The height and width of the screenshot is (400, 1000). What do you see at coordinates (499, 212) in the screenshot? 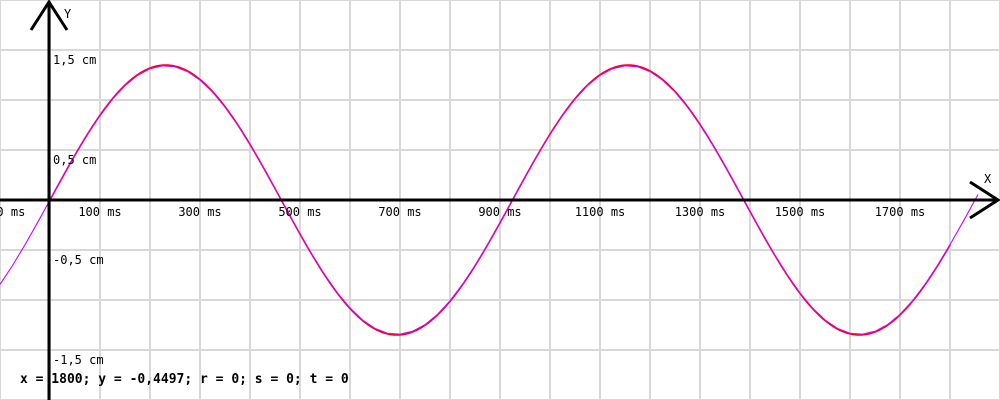
I see `x-tick-label: 900 ms` at bounding box center [499, 212].